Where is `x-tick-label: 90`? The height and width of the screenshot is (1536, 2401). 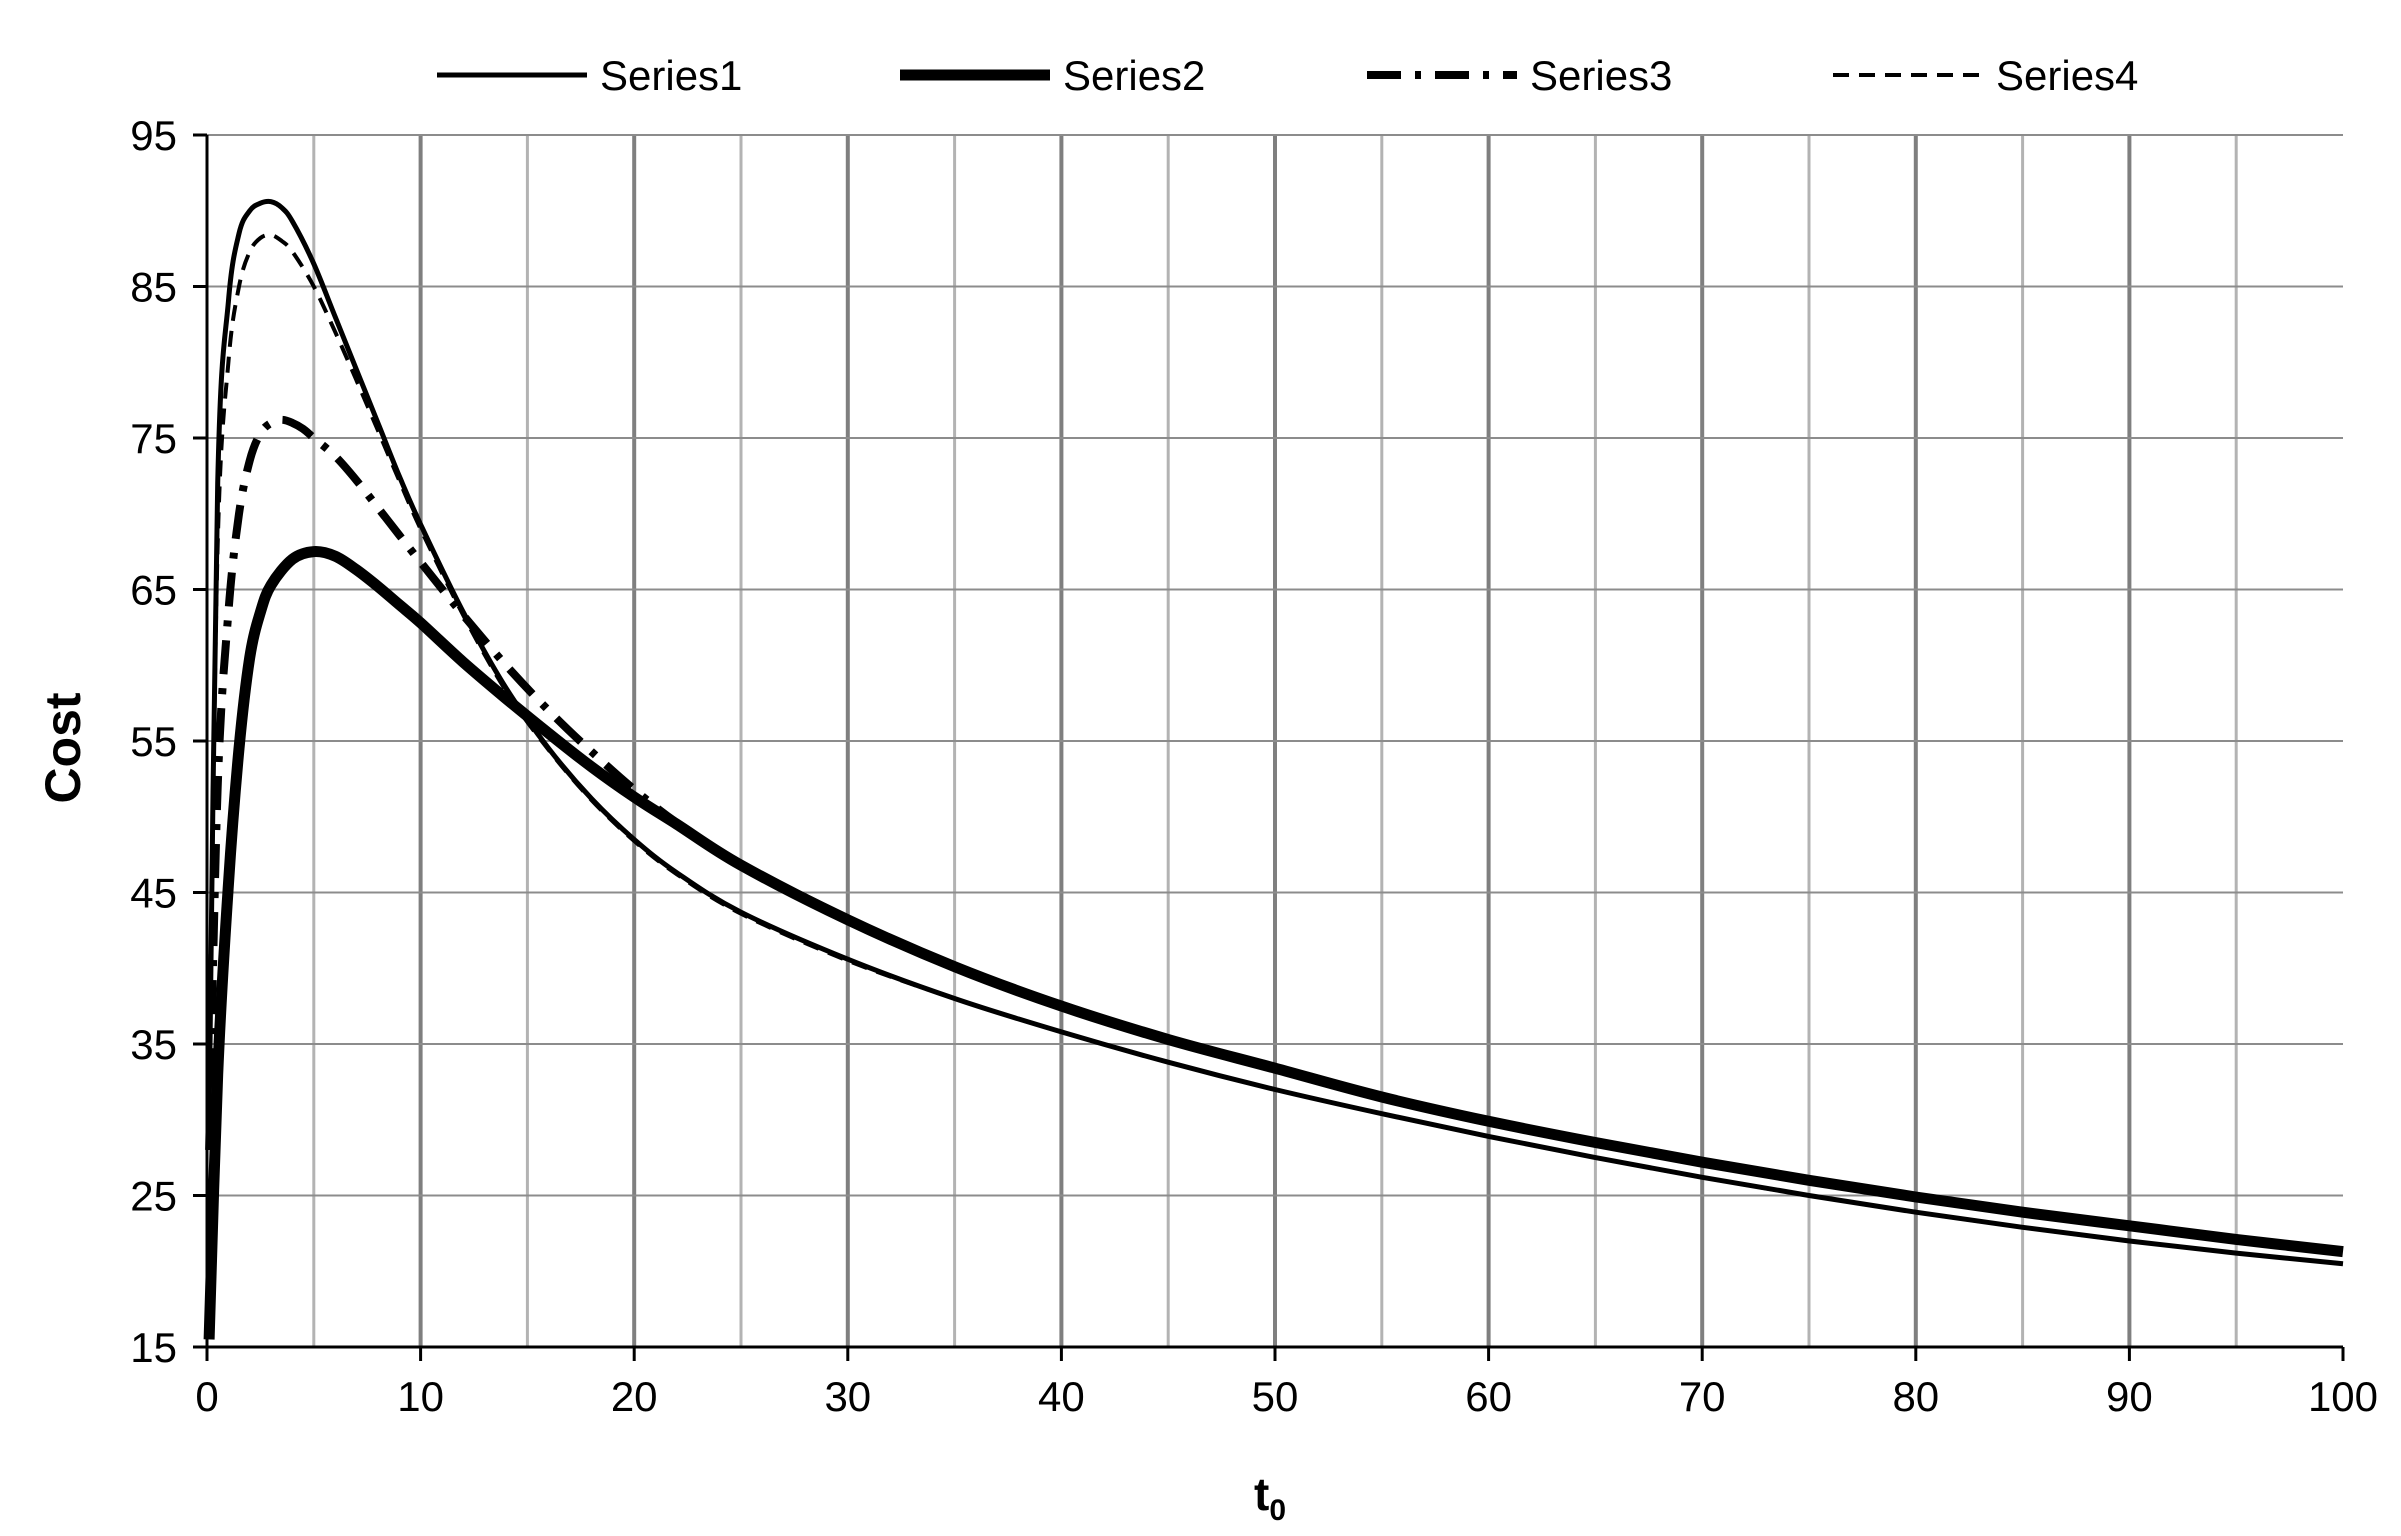
x-tick-label: 90 is located at coordinates (2129, 1396).